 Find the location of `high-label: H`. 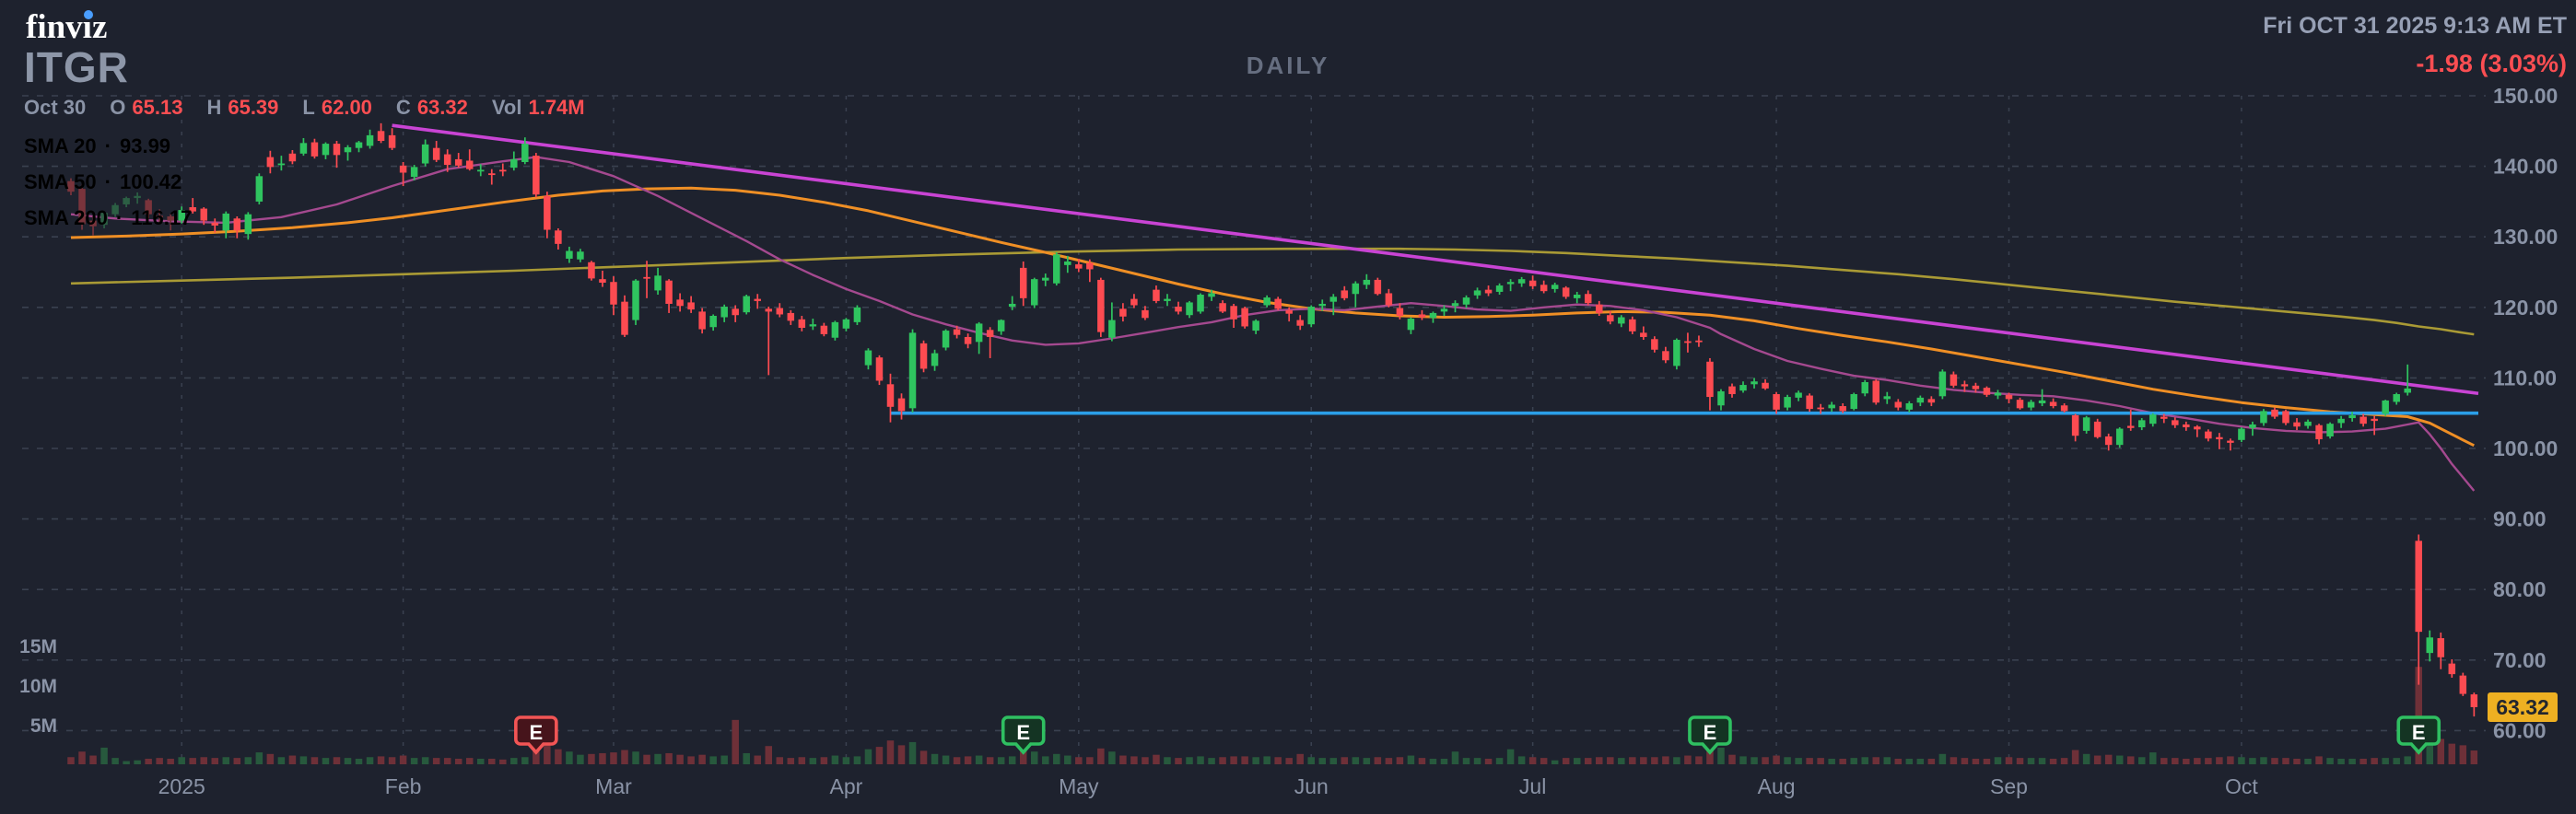

high-label: H is located at coordinates (214, 107).